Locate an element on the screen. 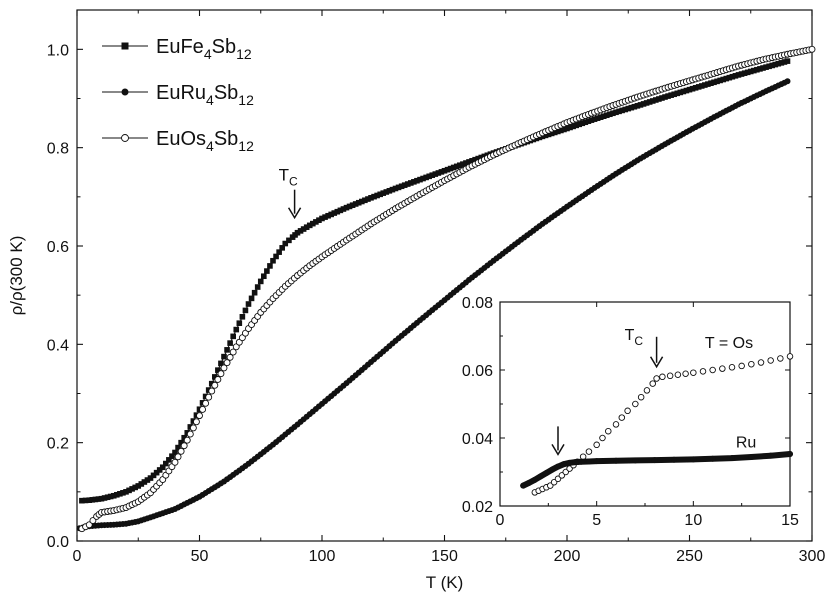  tc-arrow-head is located at coordinates (294, 213).